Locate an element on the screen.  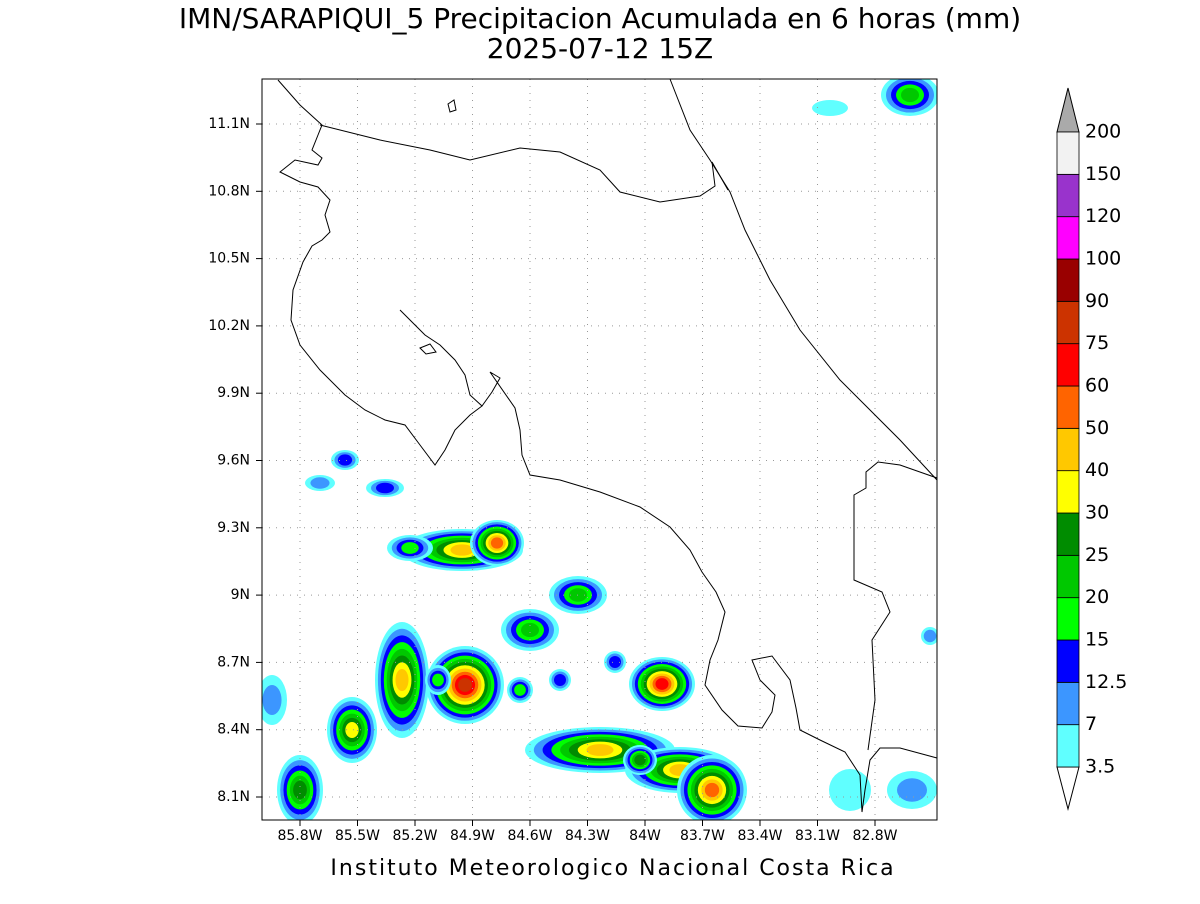
lon-label: 83.1W is located at coordinates (817, 836).